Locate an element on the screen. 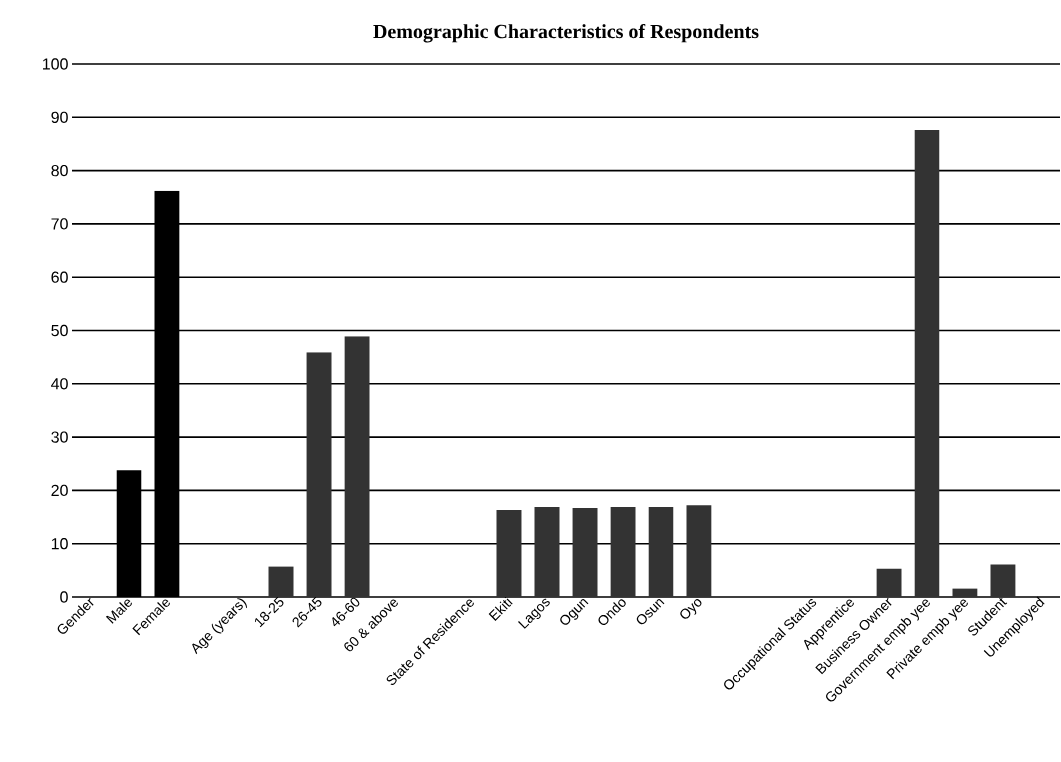 The width and height of the screenshot is (1061, 762). y-tick-label: 60 is located at coordinates (59, 277).